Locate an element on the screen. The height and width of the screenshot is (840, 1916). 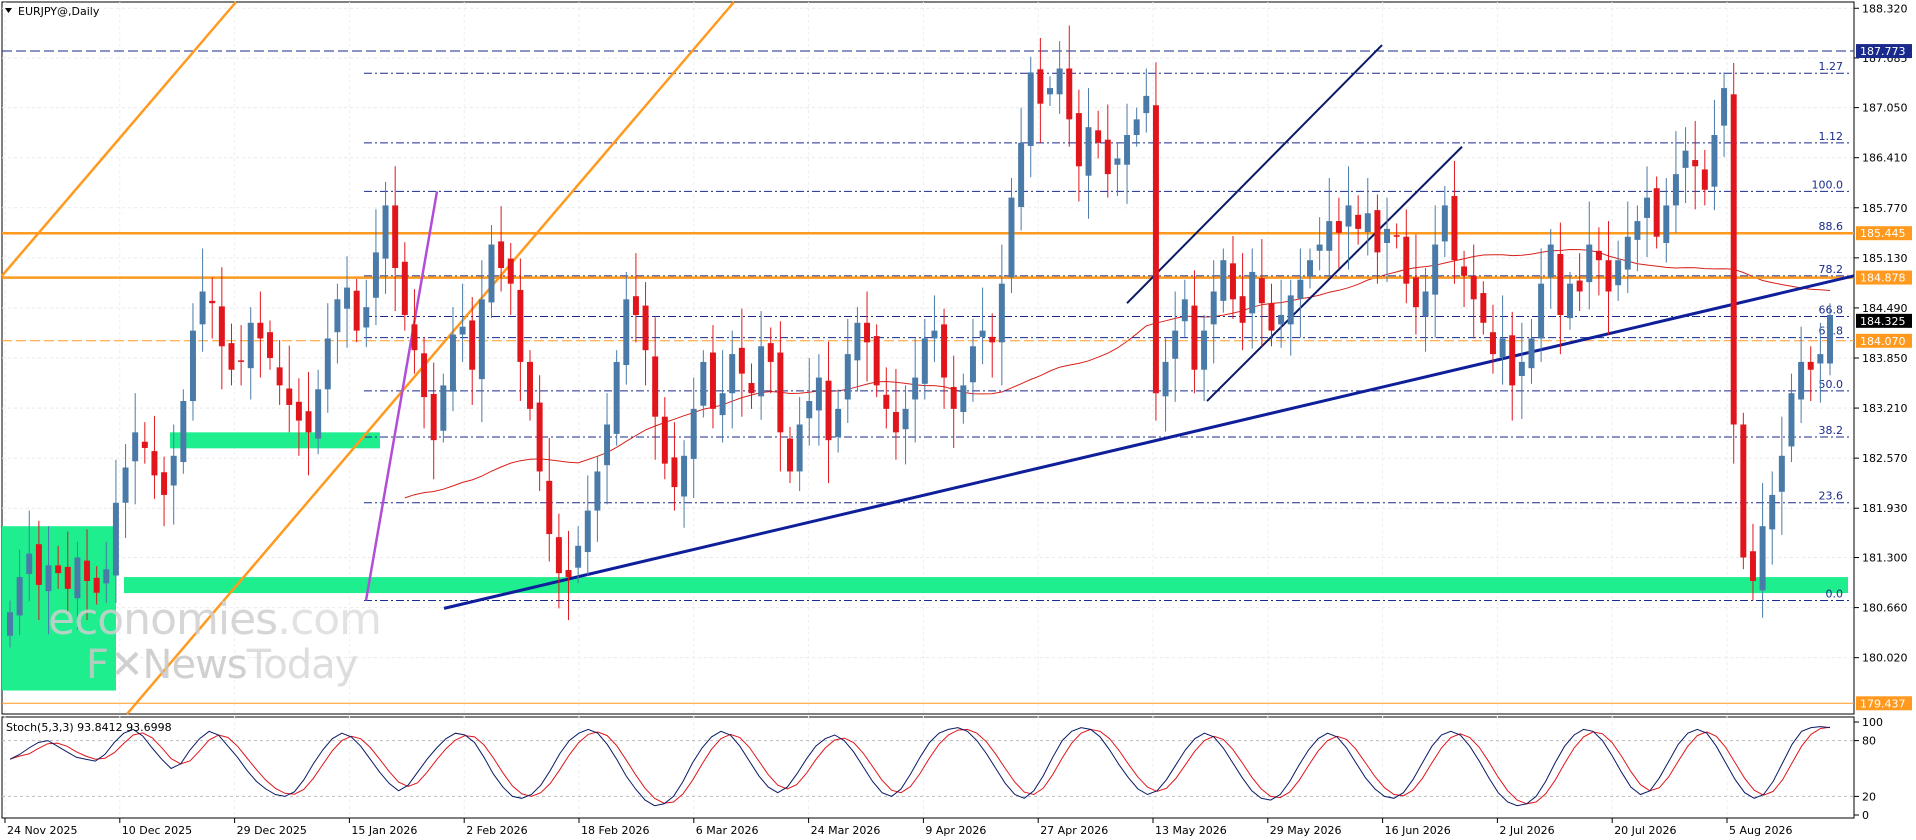
date-tick-label: 15 Jan 2026 is located at coordinates (384, 830).